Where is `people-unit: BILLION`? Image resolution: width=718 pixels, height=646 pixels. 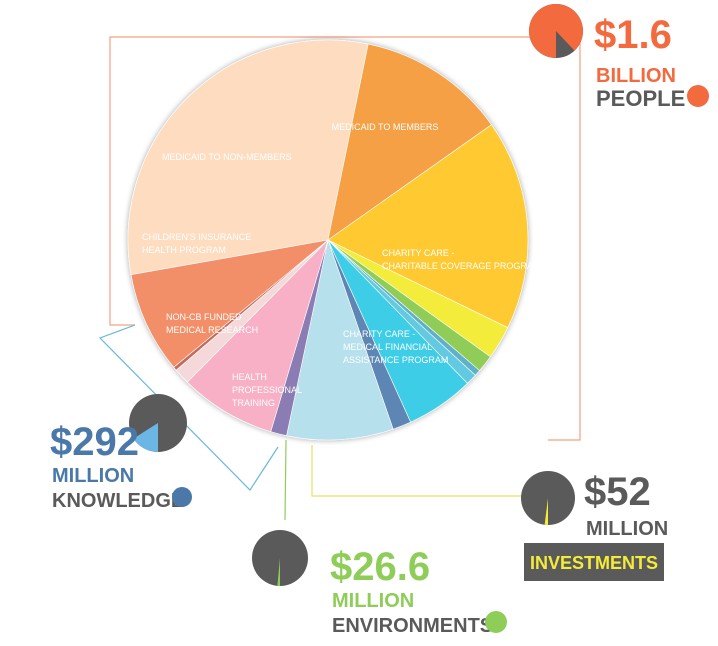
people-unit: BILLION is located at coordinates (636, 76).